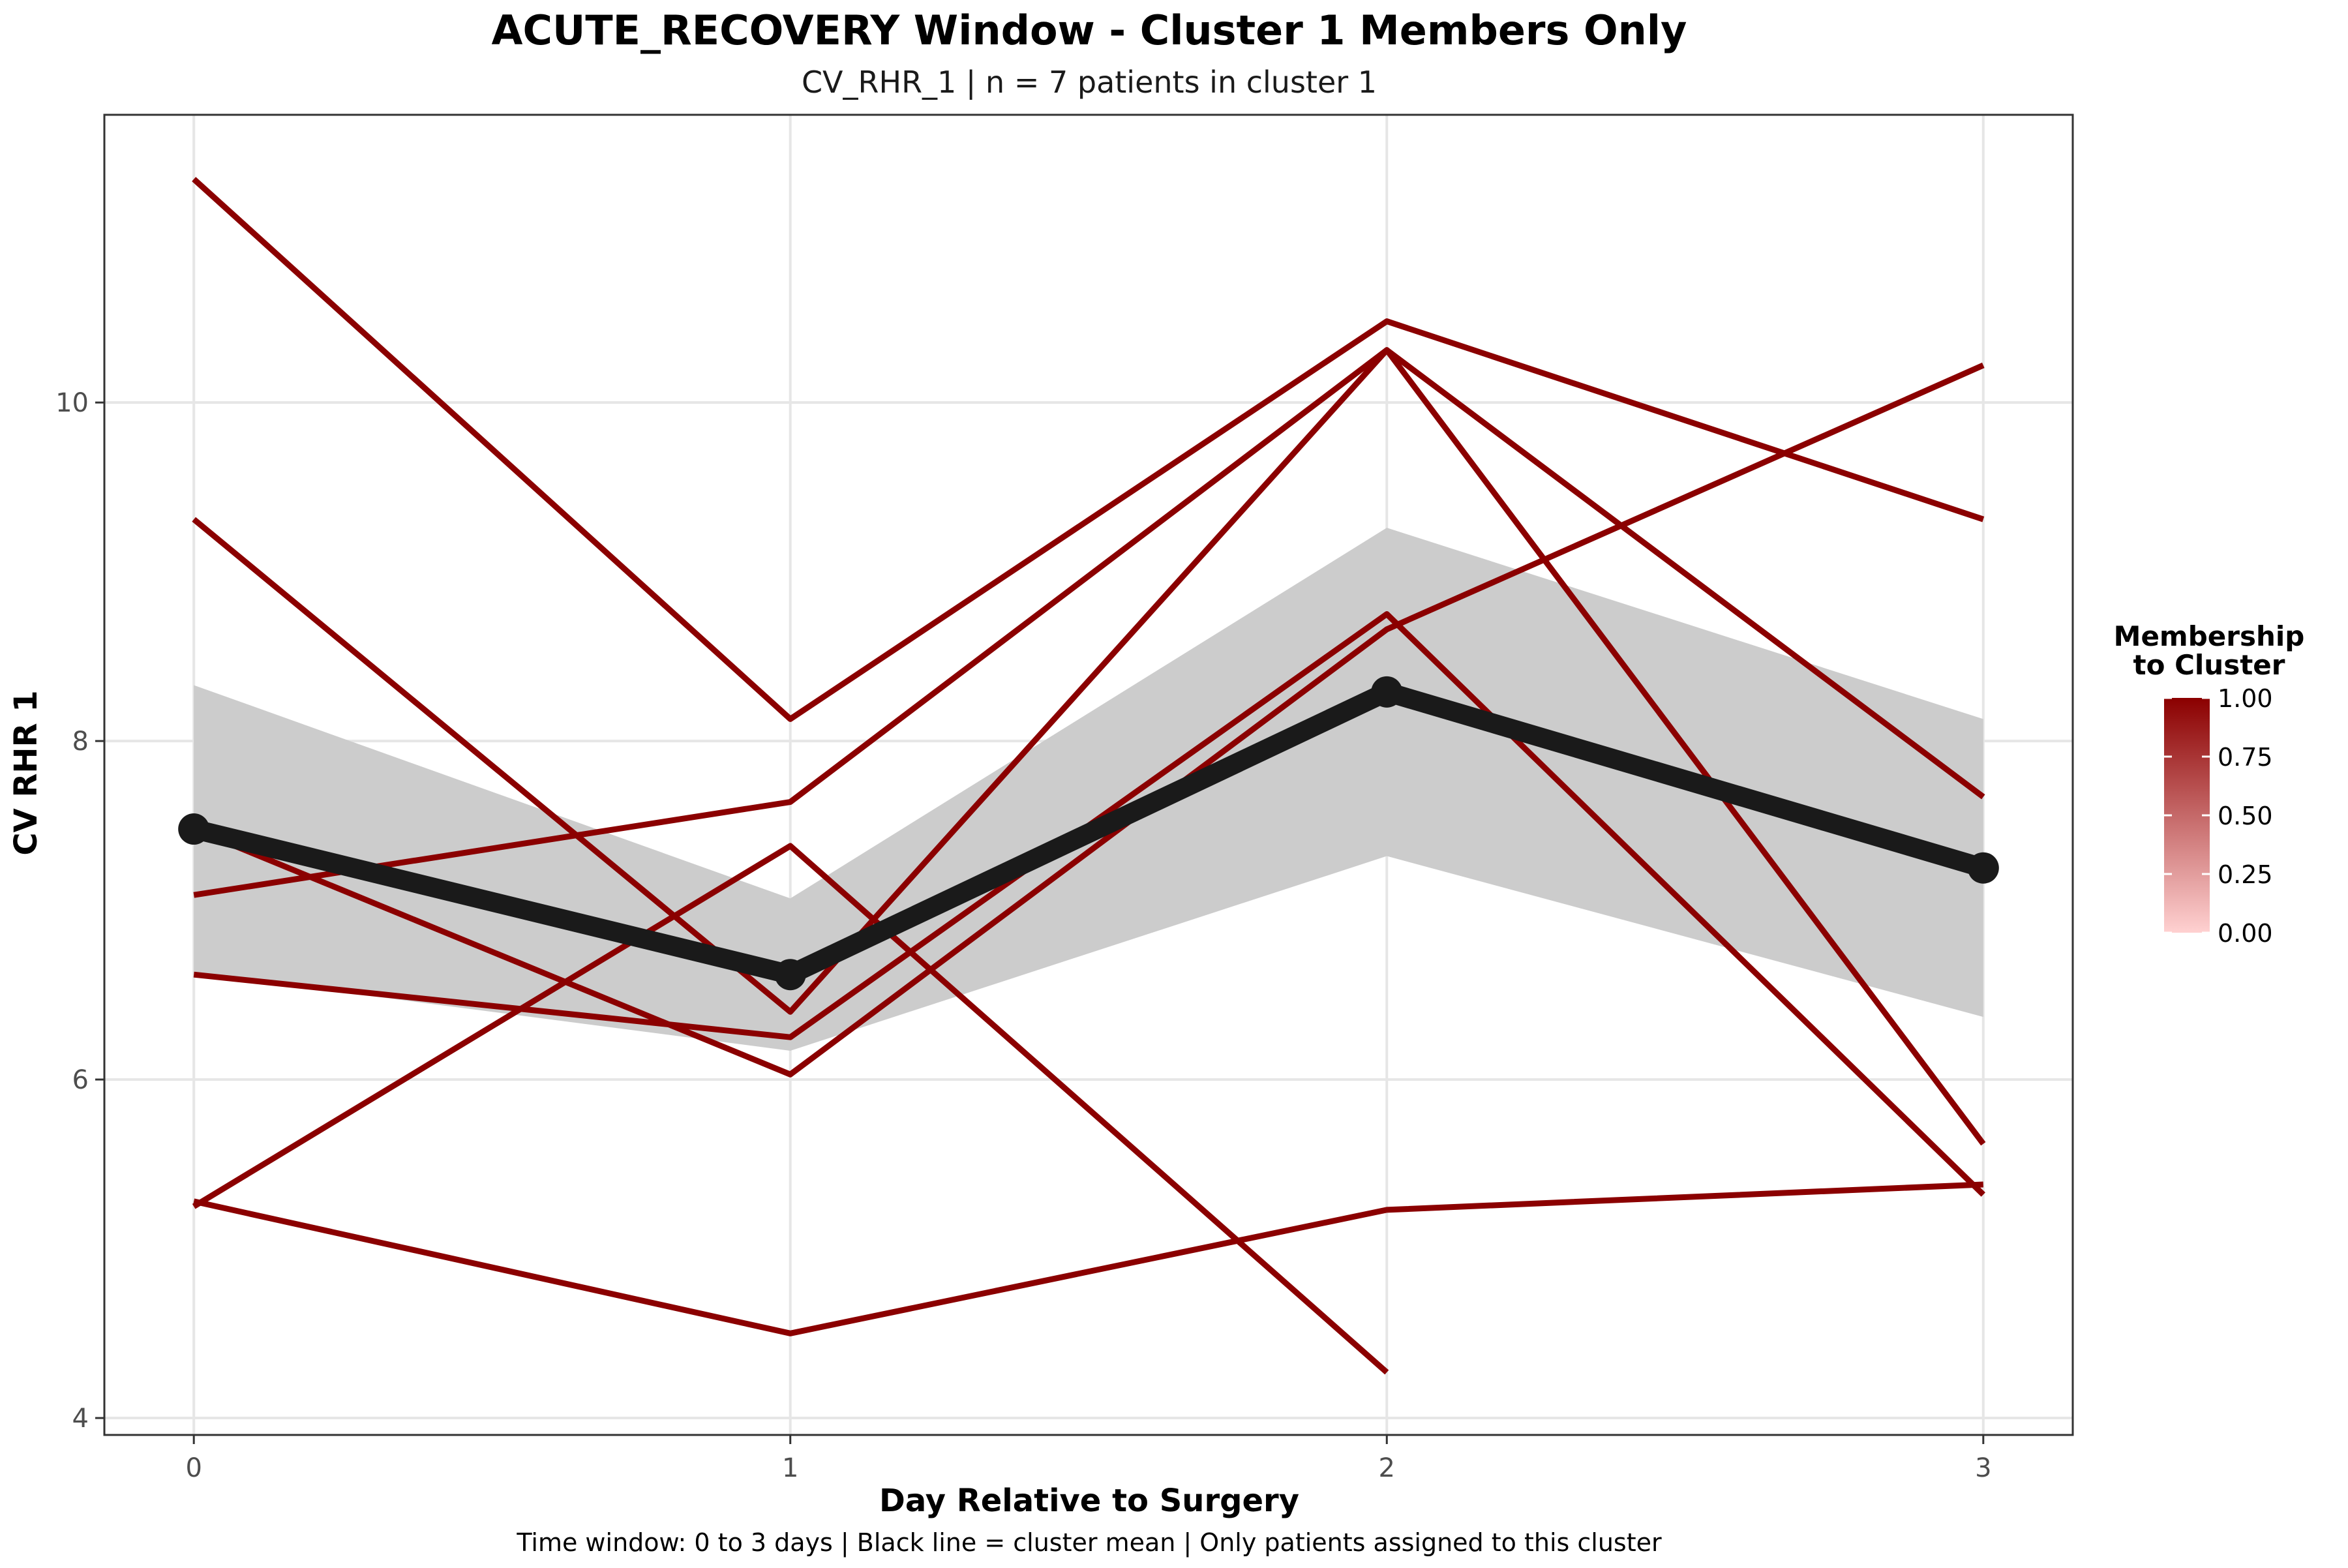 This screenshot has width=2348, height=1568. What do you see at coordinates (1983, 1468) in the screenshot?
I see `x-tick-label: 3` at bounding box center [1983, 1468].